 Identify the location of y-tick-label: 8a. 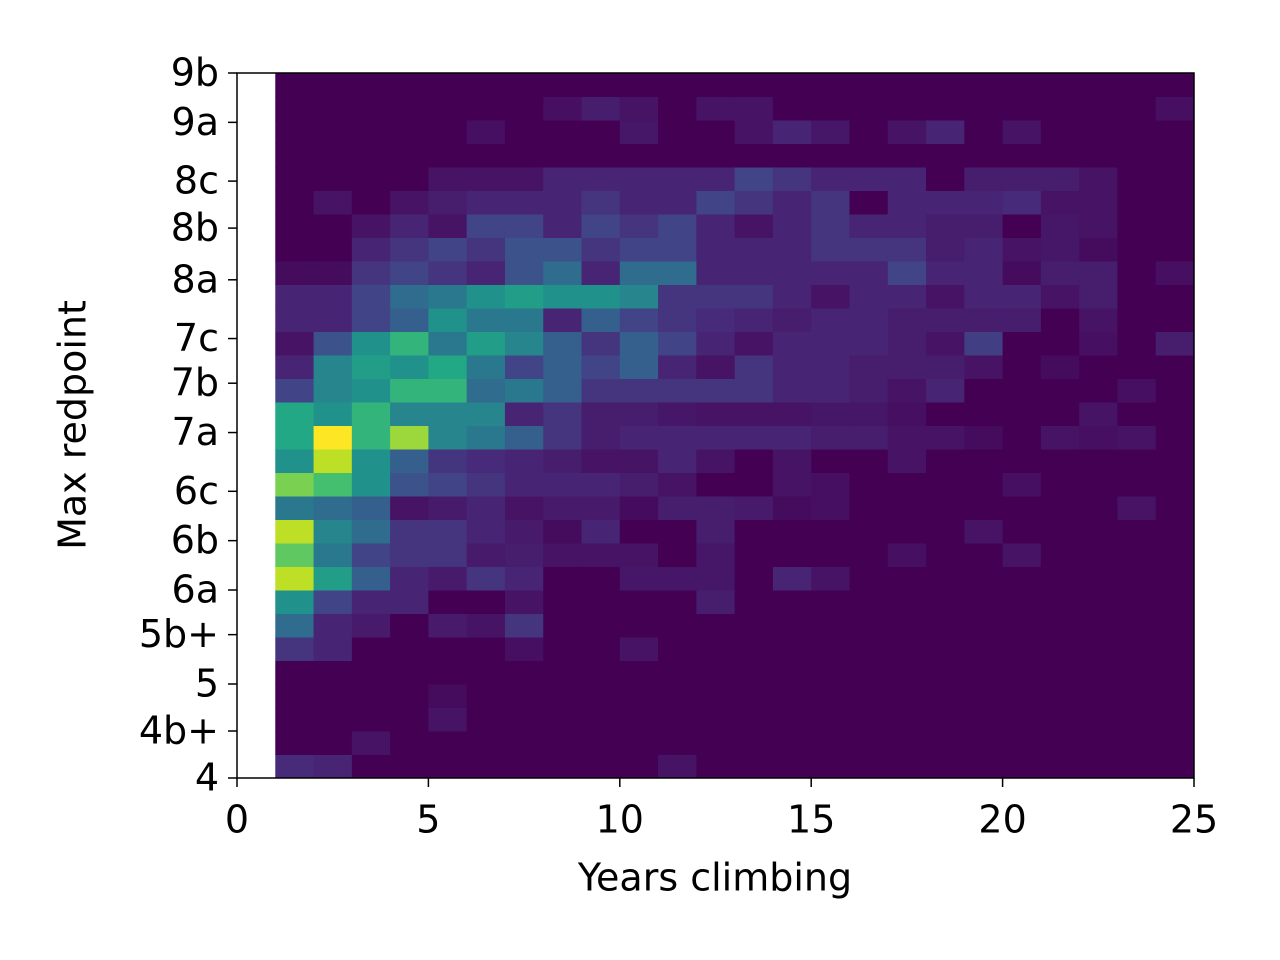
(195, 279).